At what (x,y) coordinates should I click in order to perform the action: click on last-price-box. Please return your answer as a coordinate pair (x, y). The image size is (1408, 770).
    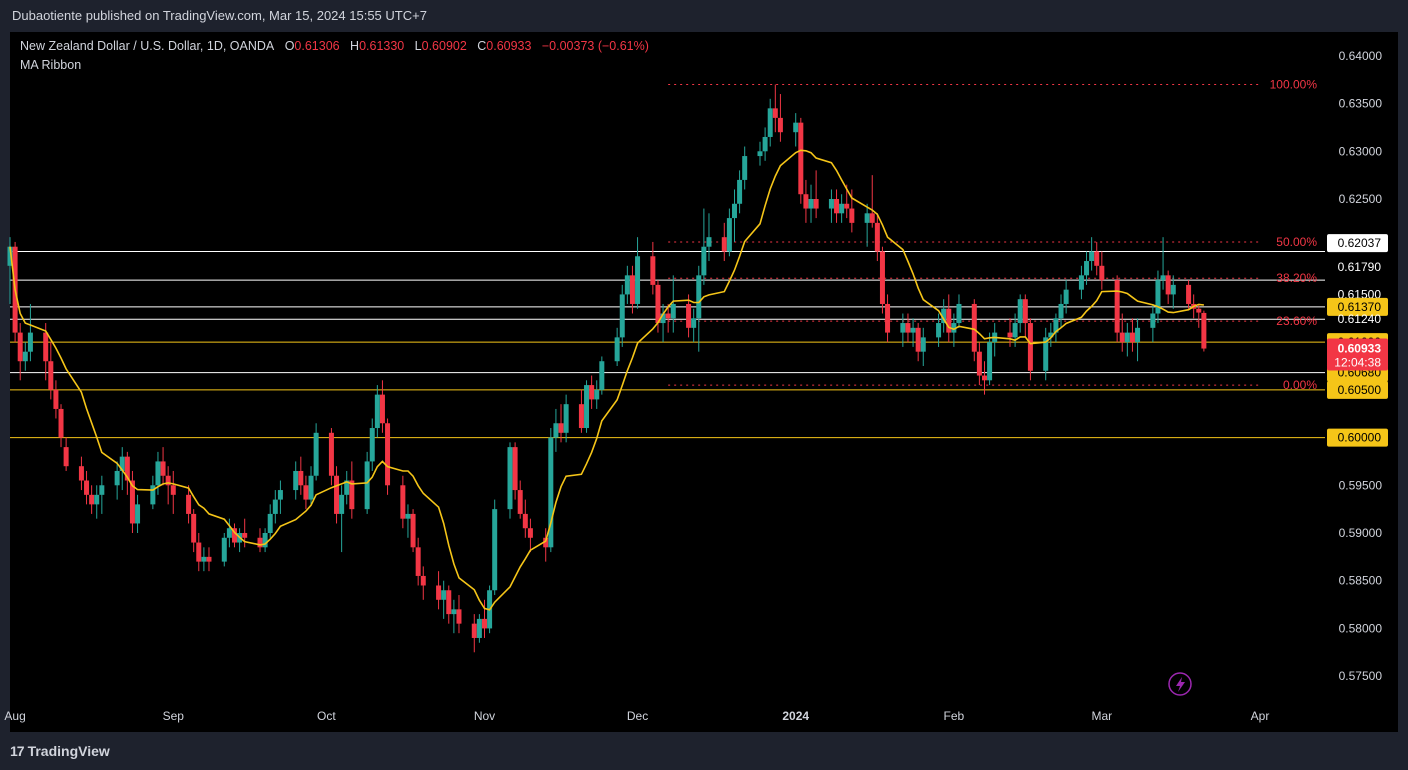
    Looking at the image, I should click on (1357, 354).